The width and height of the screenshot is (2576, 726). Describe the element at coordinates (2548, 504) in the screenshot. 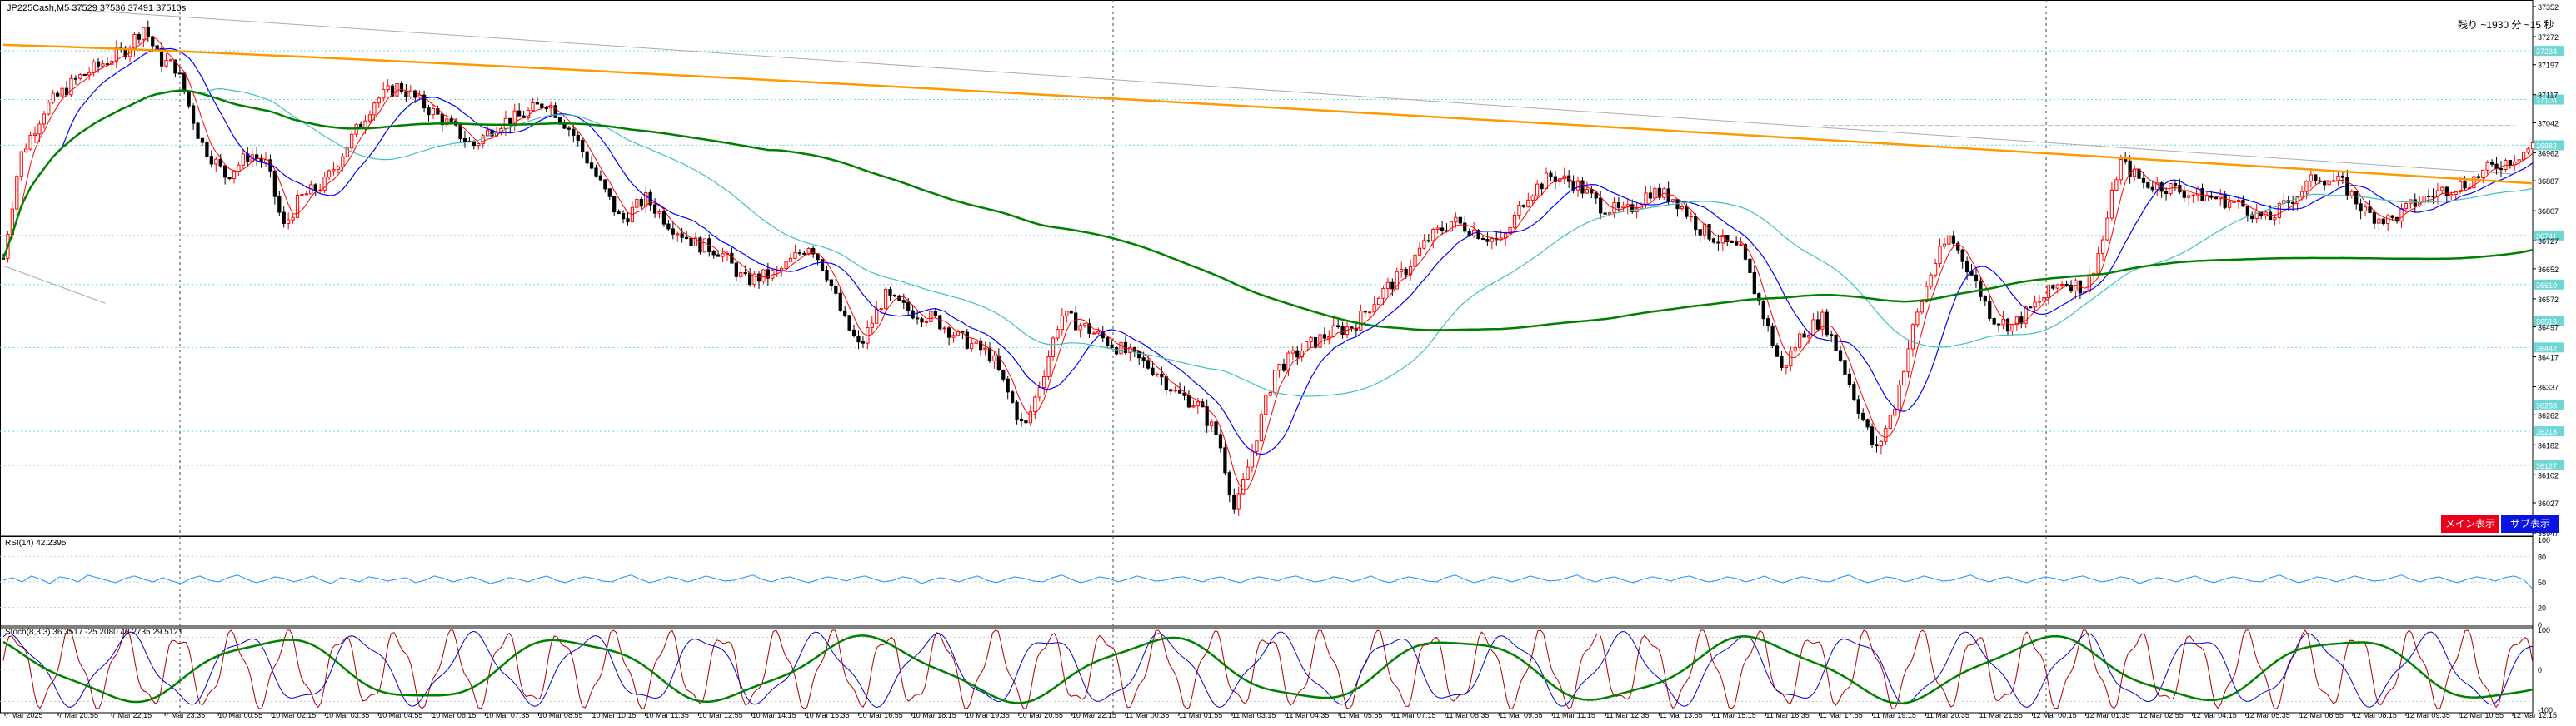

I see `price-tick-label-17: 36027` at that location.